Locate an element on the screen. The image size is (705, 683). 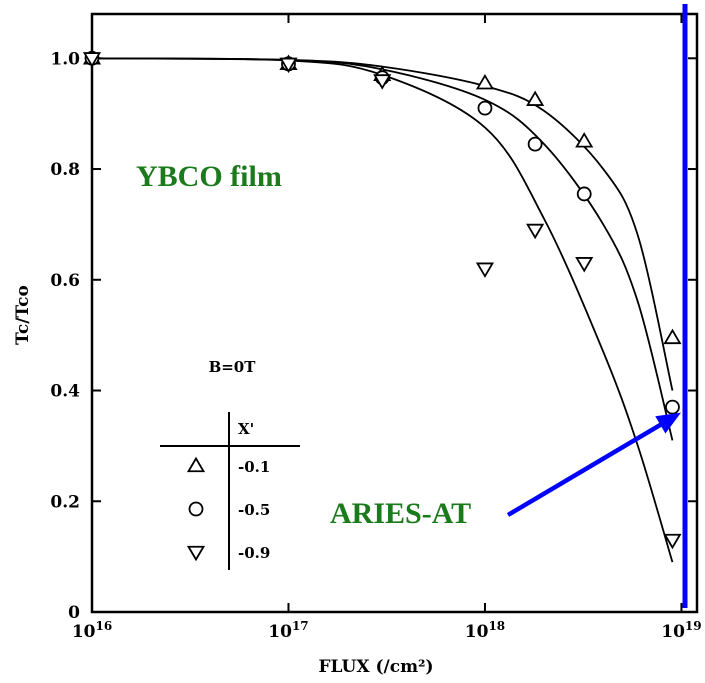
aries-at-arrow-head is located at coordinates (668, 423).